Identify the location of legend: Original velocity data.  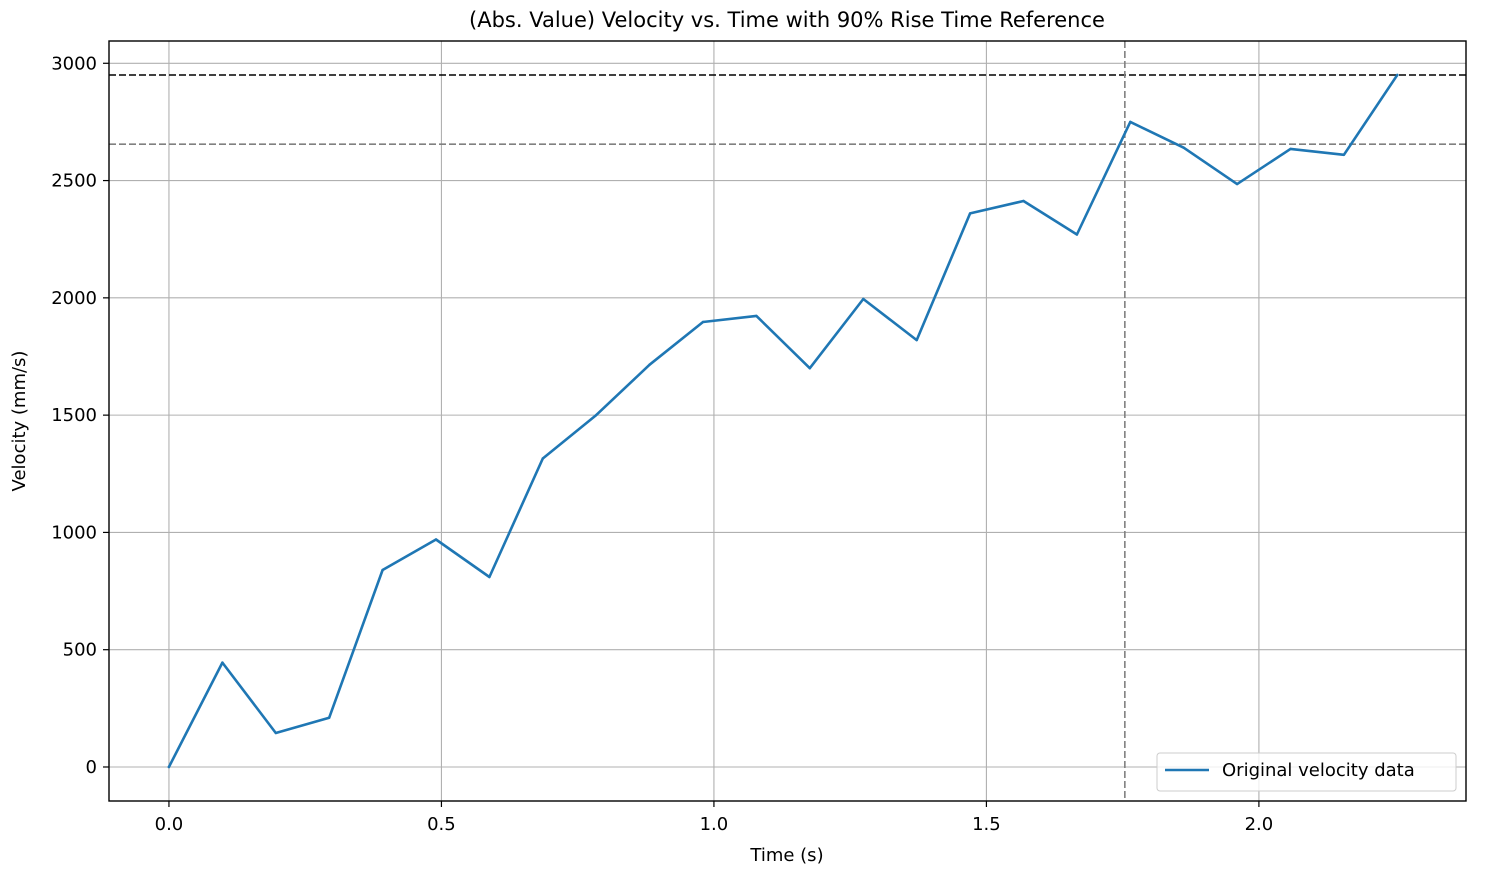
(1306, 772).